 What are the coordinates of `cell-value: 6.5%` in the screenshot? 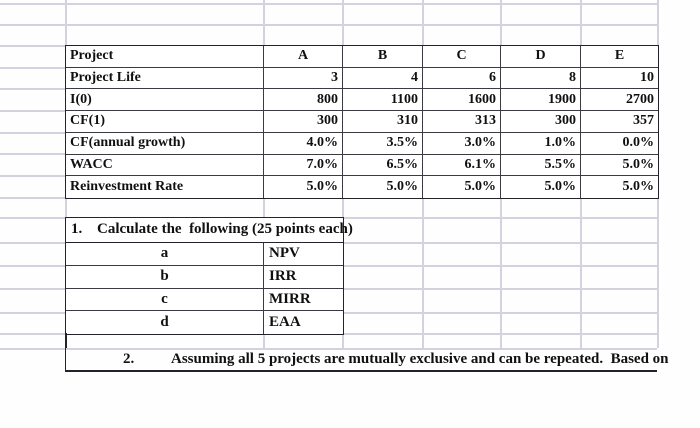 It's located at (383, 165).